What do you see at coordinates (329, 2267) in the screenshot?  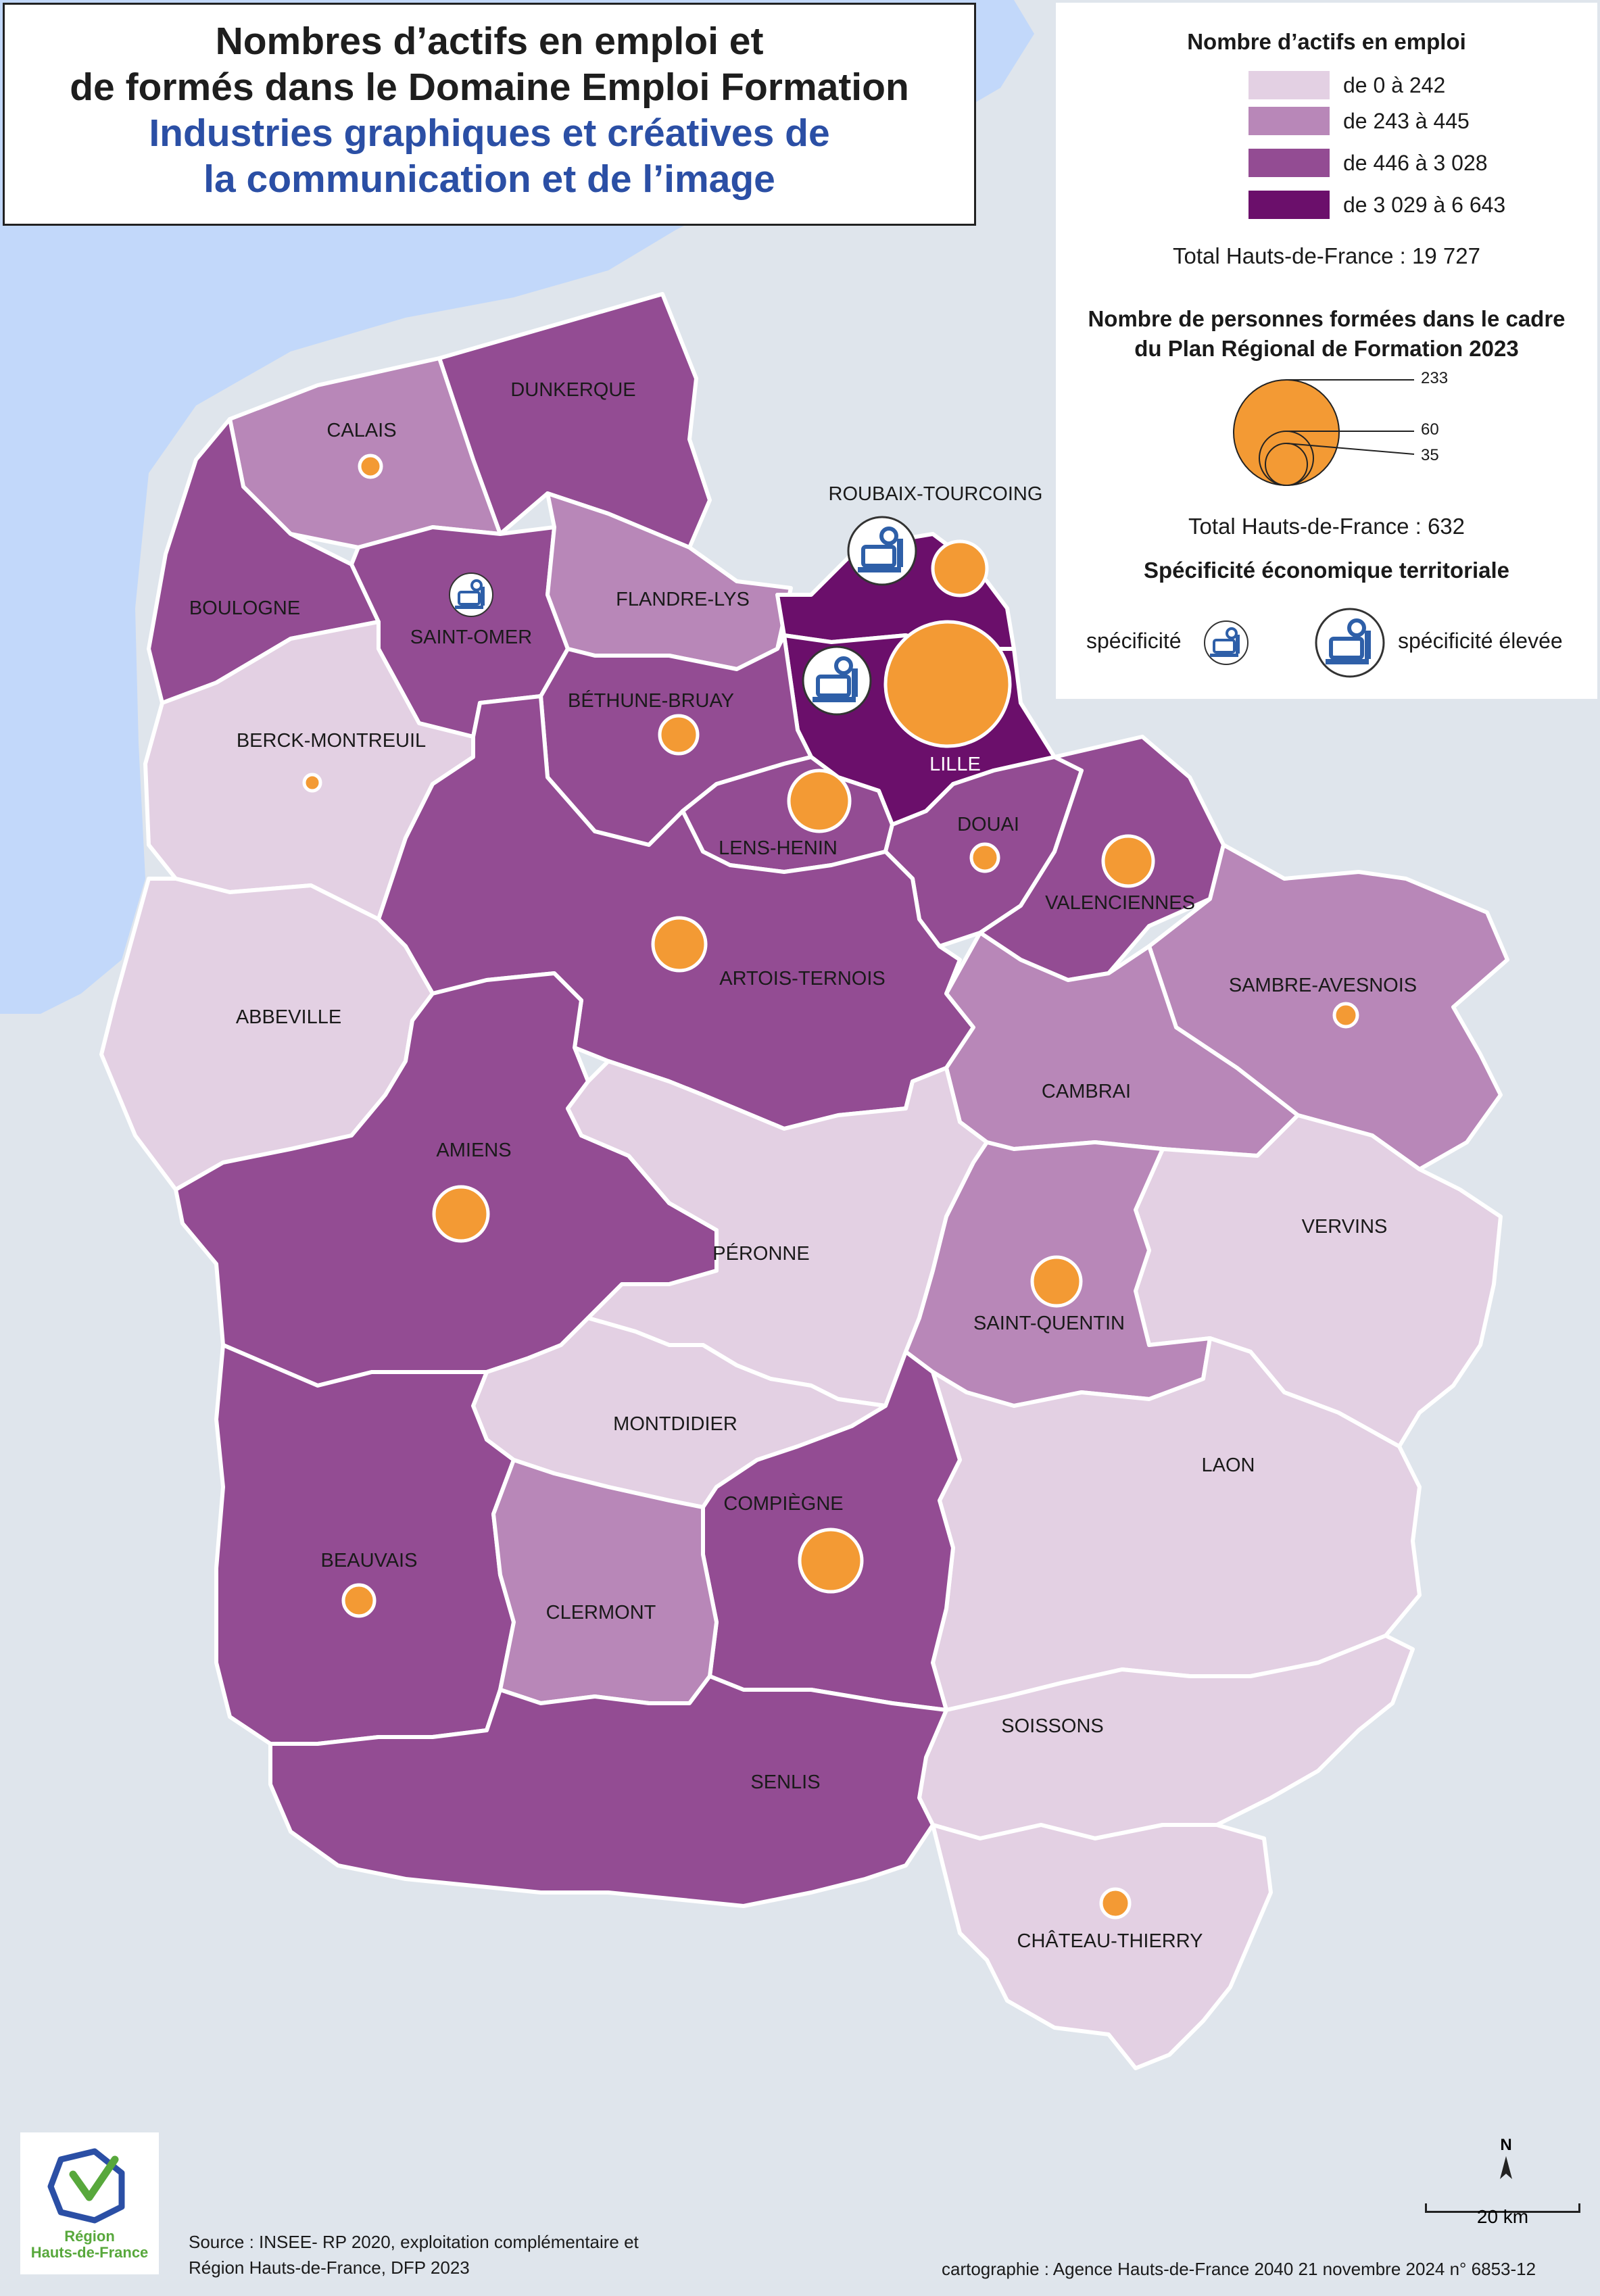 I see `source-line-2: Région Hauts-de-France, DFP 2023` at bounding box center [329, 2267].